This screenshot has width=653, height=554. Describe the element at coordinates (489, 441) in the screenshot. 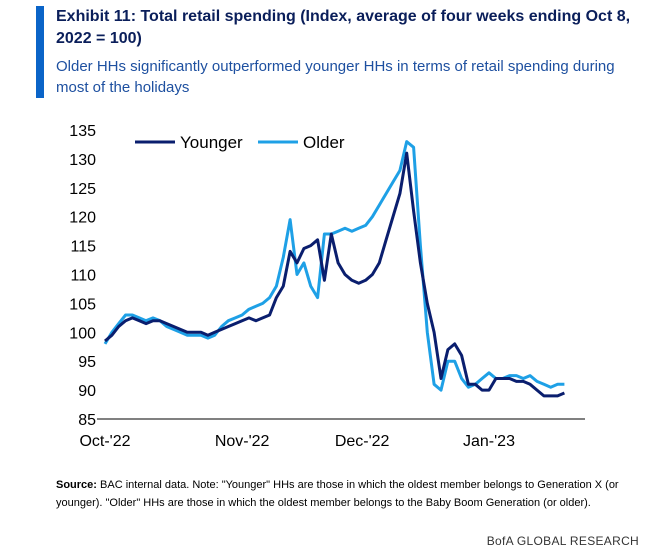

I see `x-tick-label: Jan-'23` at that location.